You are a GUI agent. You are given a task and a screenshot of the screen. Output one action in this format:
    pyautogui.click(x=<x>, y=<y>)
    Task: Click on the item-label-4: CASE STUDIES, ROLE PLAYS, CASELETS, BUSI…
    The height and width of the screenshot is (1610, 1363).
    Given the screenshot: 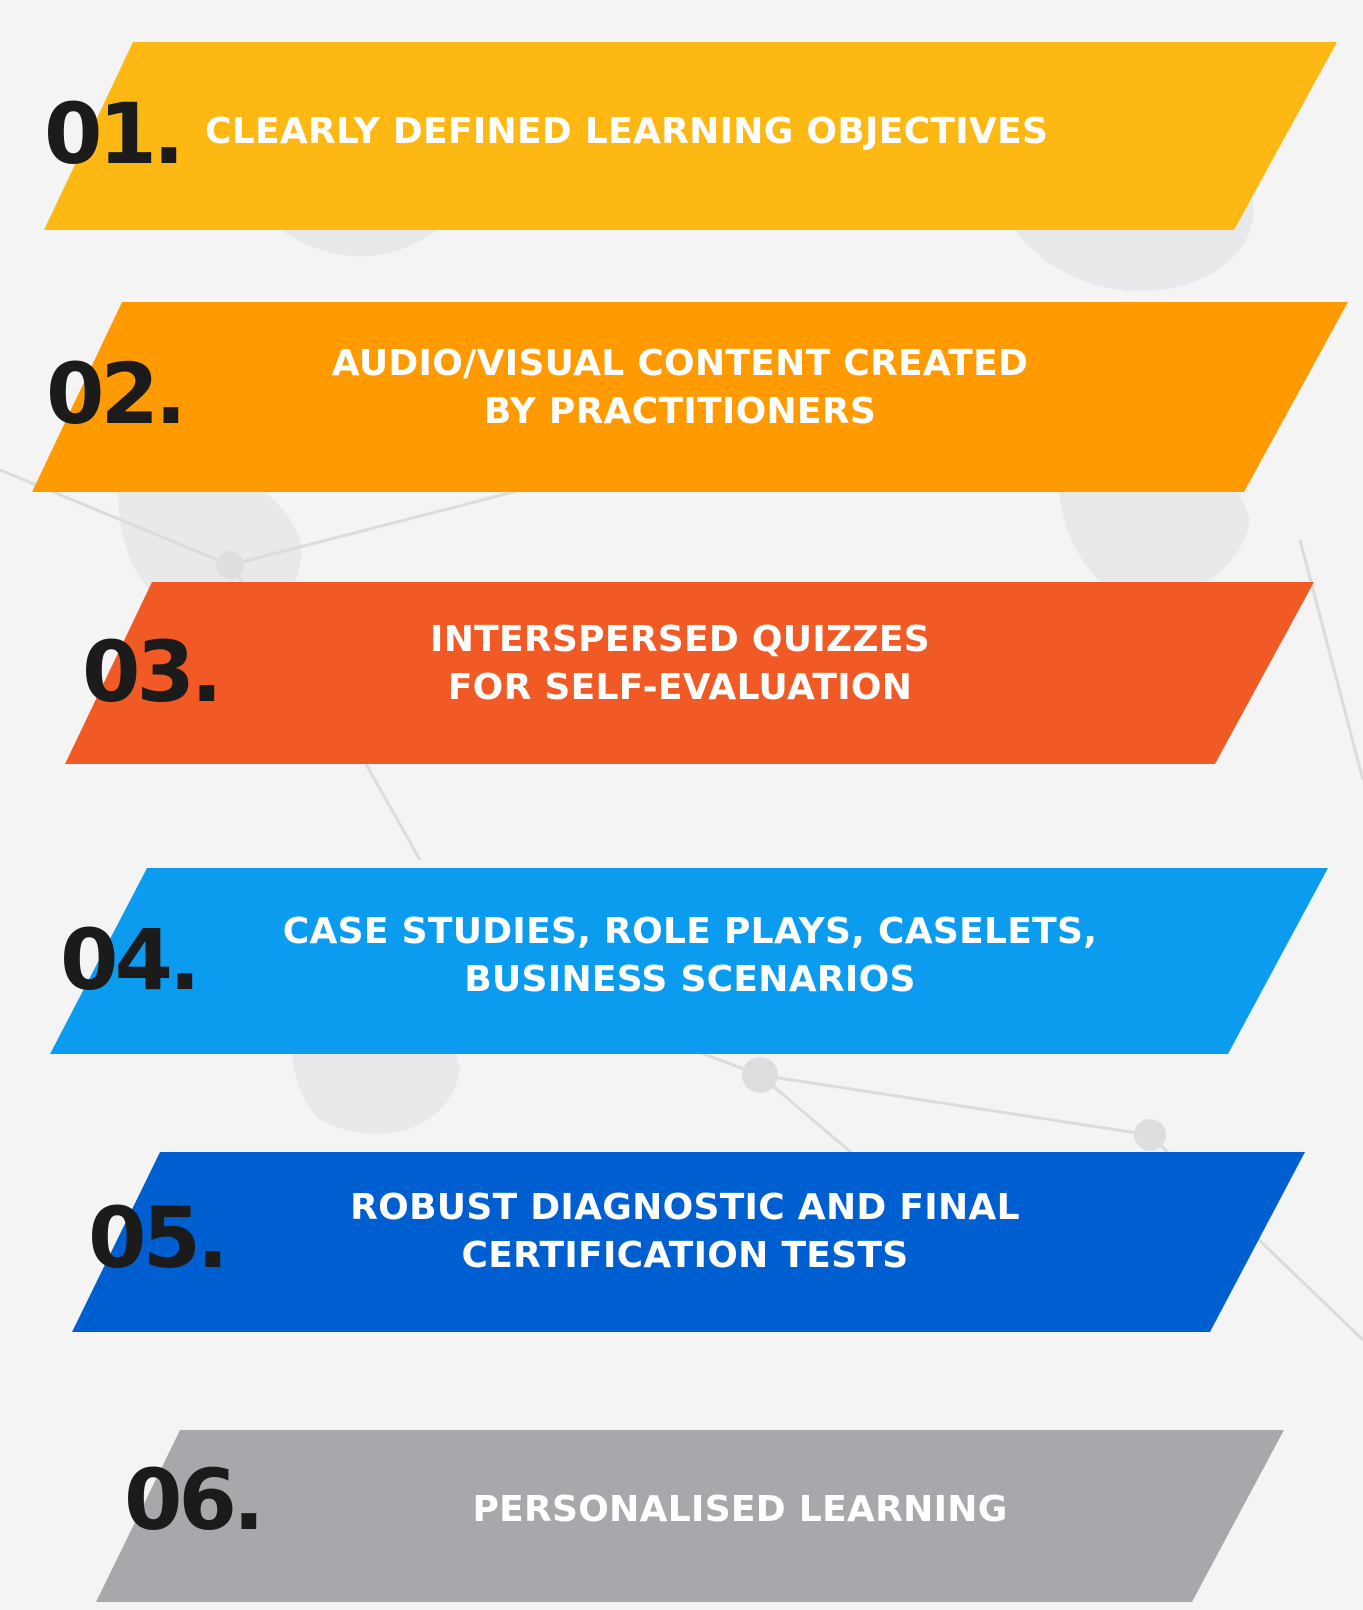 What is the action you would take?
    pyautogui.click(x=690, y=956)
    